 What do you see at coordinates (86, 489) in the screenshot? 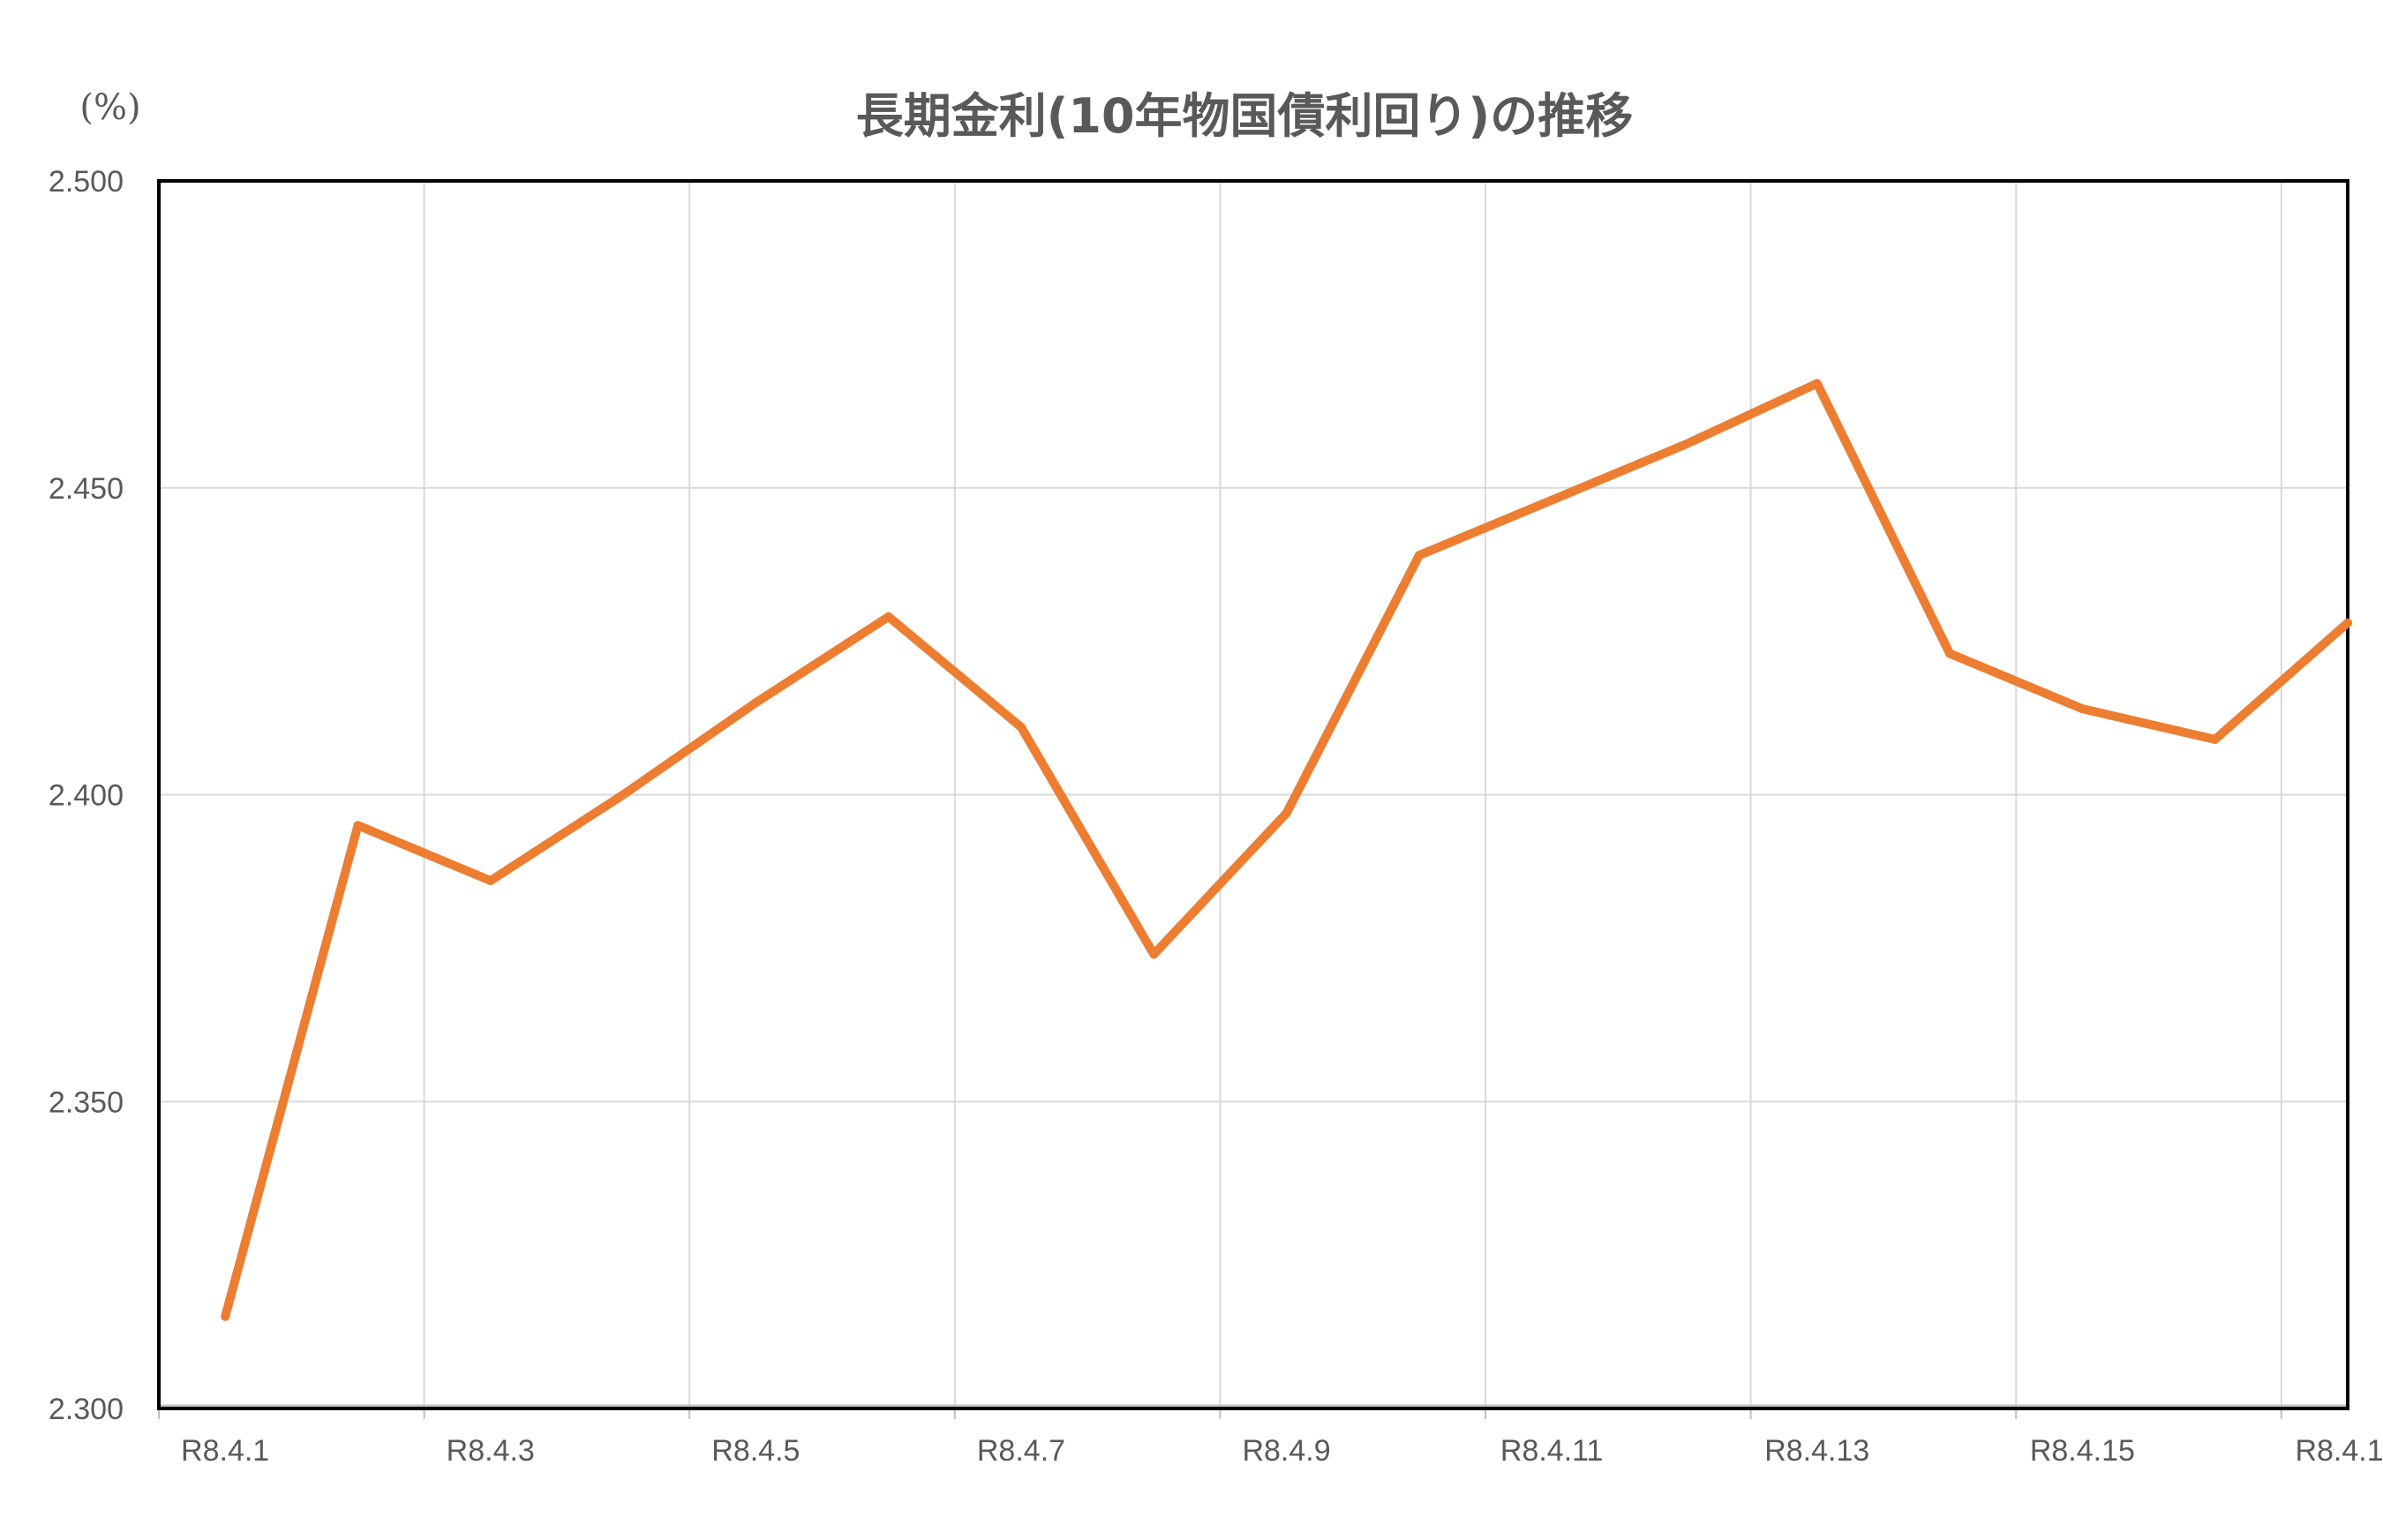
I see `y-tick-label: 2.450` at bounding box center [86, 489].